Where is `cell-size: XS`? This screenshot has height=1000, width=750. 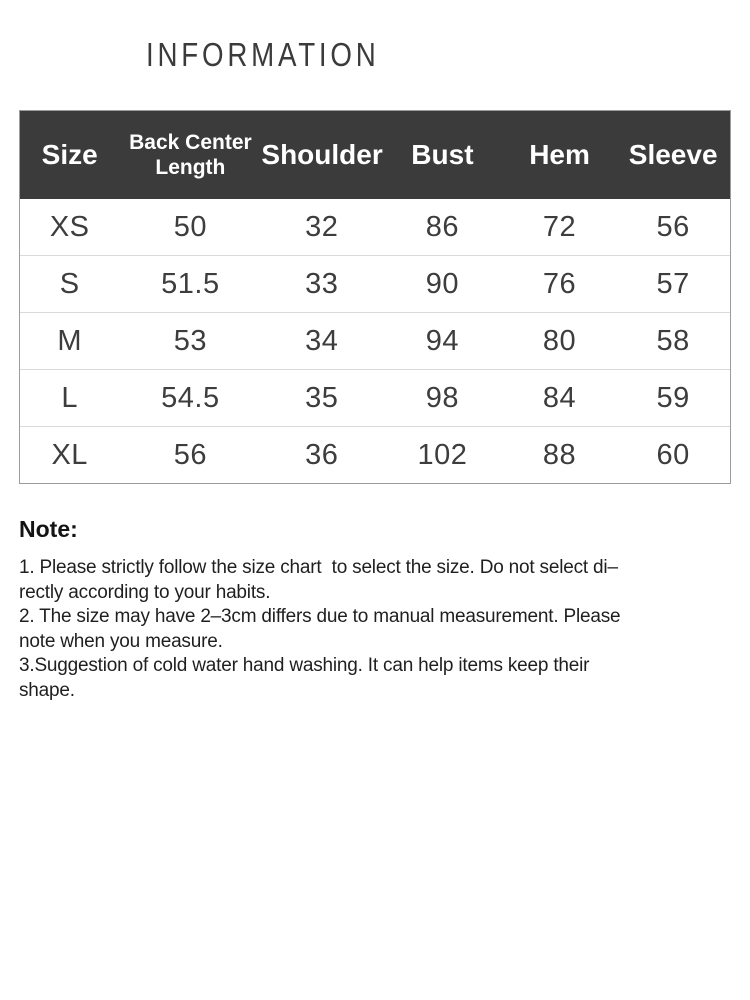
cell-size: XS is located at coordinates (69, 226).